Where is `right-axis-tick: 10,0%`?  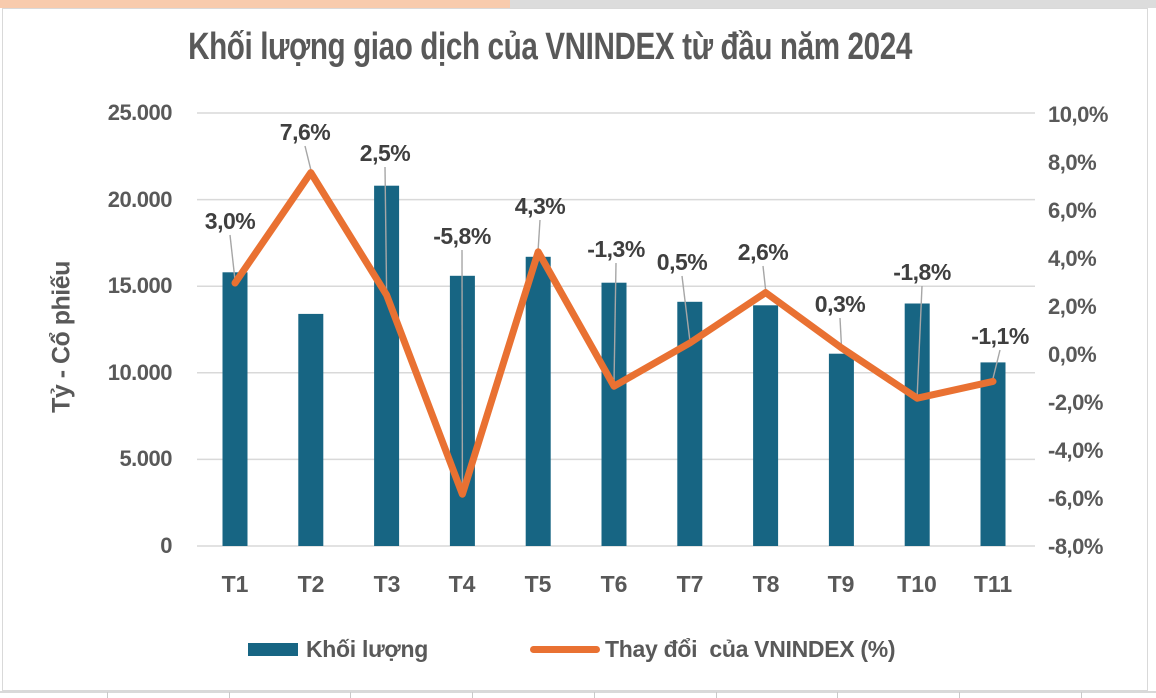
right-axis-tick: 10,0% is located at coordinates (1078, 114).